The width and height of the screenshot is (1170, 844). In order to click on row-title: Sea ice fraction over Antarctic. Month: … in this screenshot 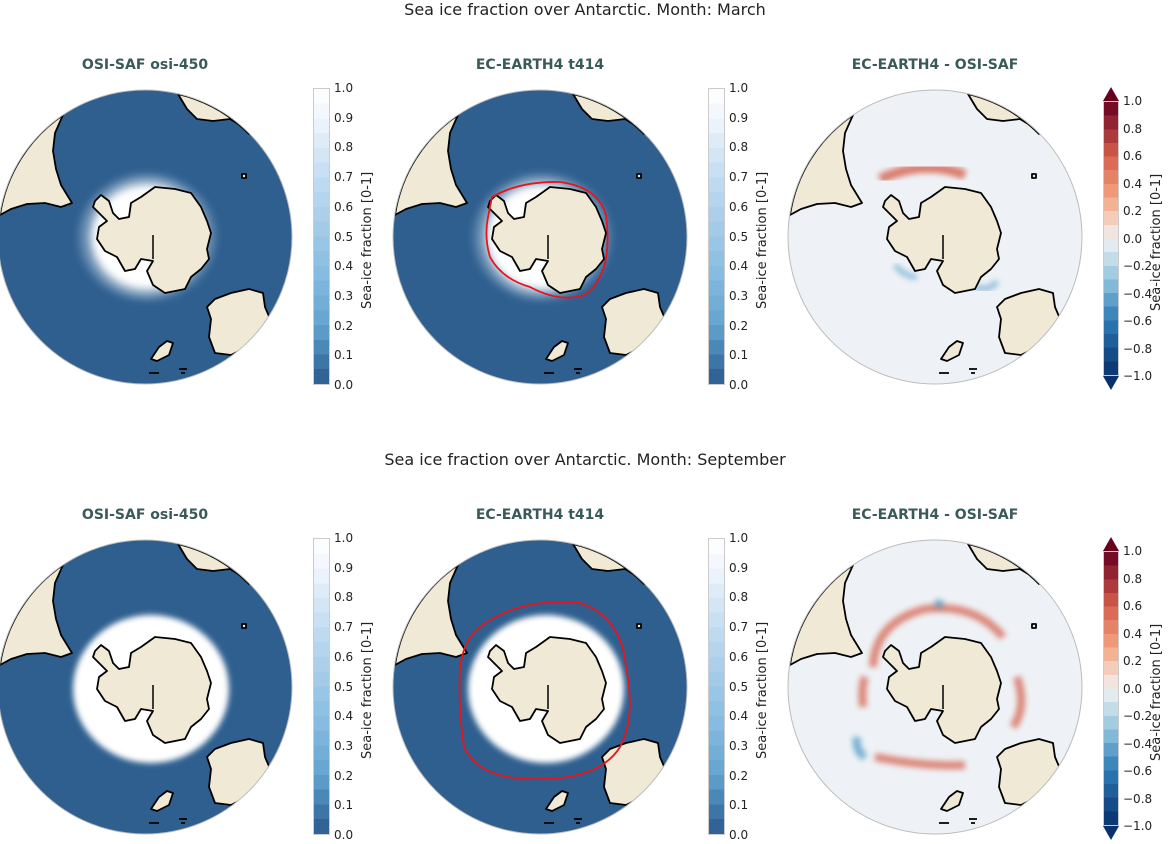, I will do `click(585, 9)`.